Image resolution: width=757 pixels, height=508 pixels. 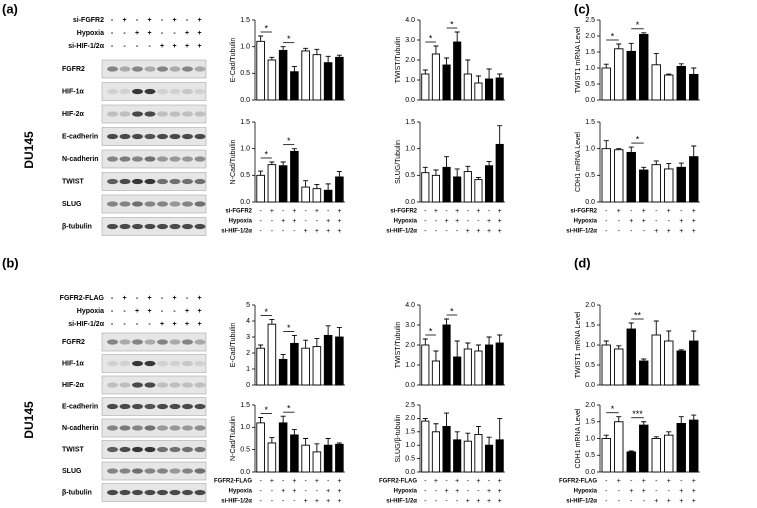 I want to click on condition-label: Hypoxia, so click(x=90, y=33).